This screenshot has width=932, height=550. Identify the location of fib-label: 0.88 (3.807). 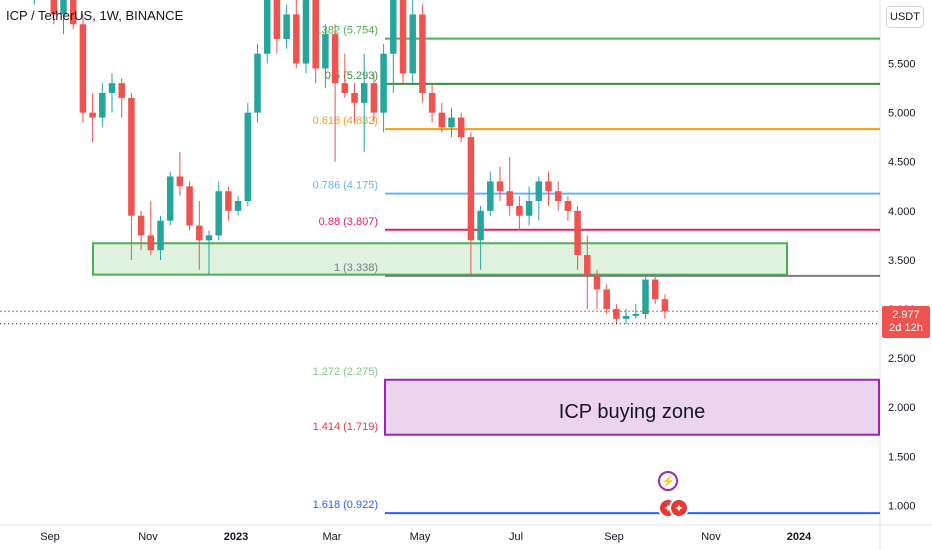
(348, 222).